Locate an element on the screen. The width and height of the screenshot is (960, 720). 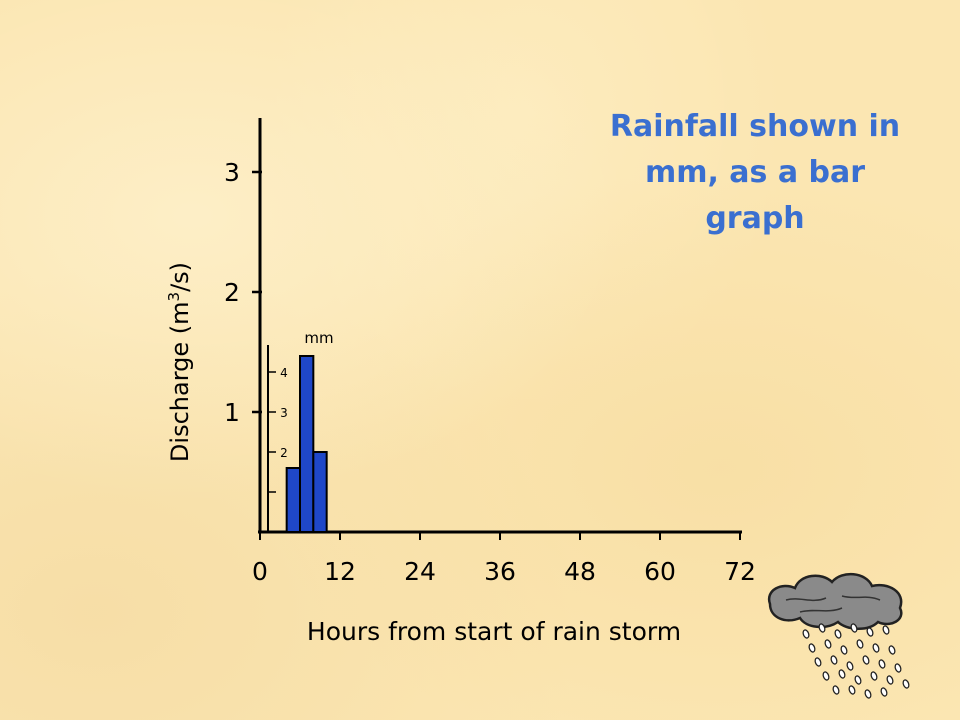
rainfall-unit-label: mm is located at coordinates (318, 338).